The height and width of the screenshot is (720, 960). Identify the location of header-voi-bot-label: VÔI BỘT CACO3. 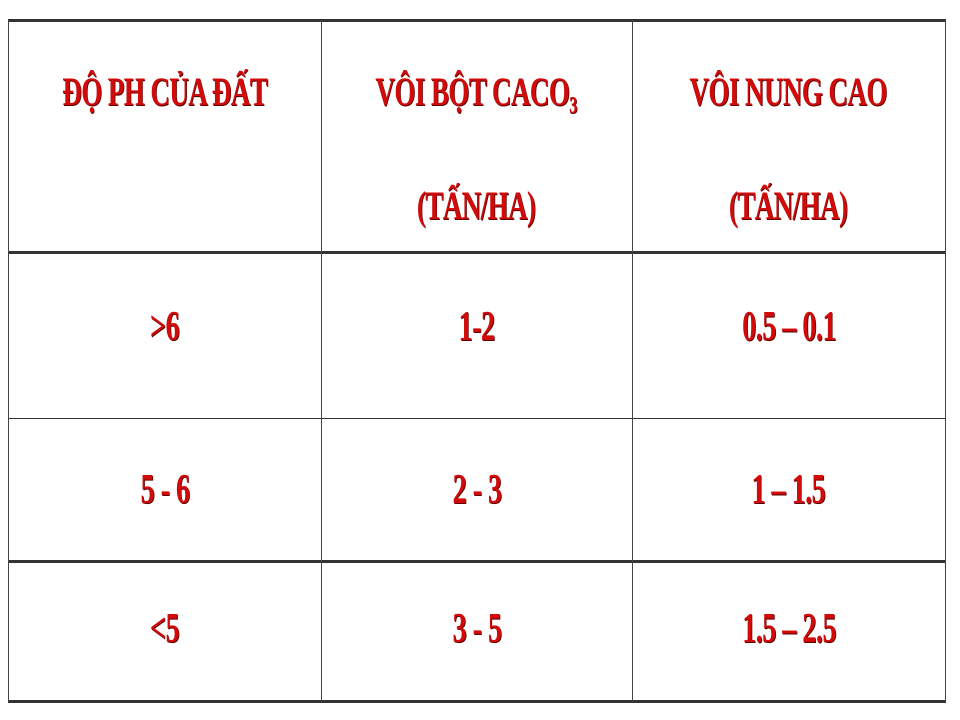
(476, 94).